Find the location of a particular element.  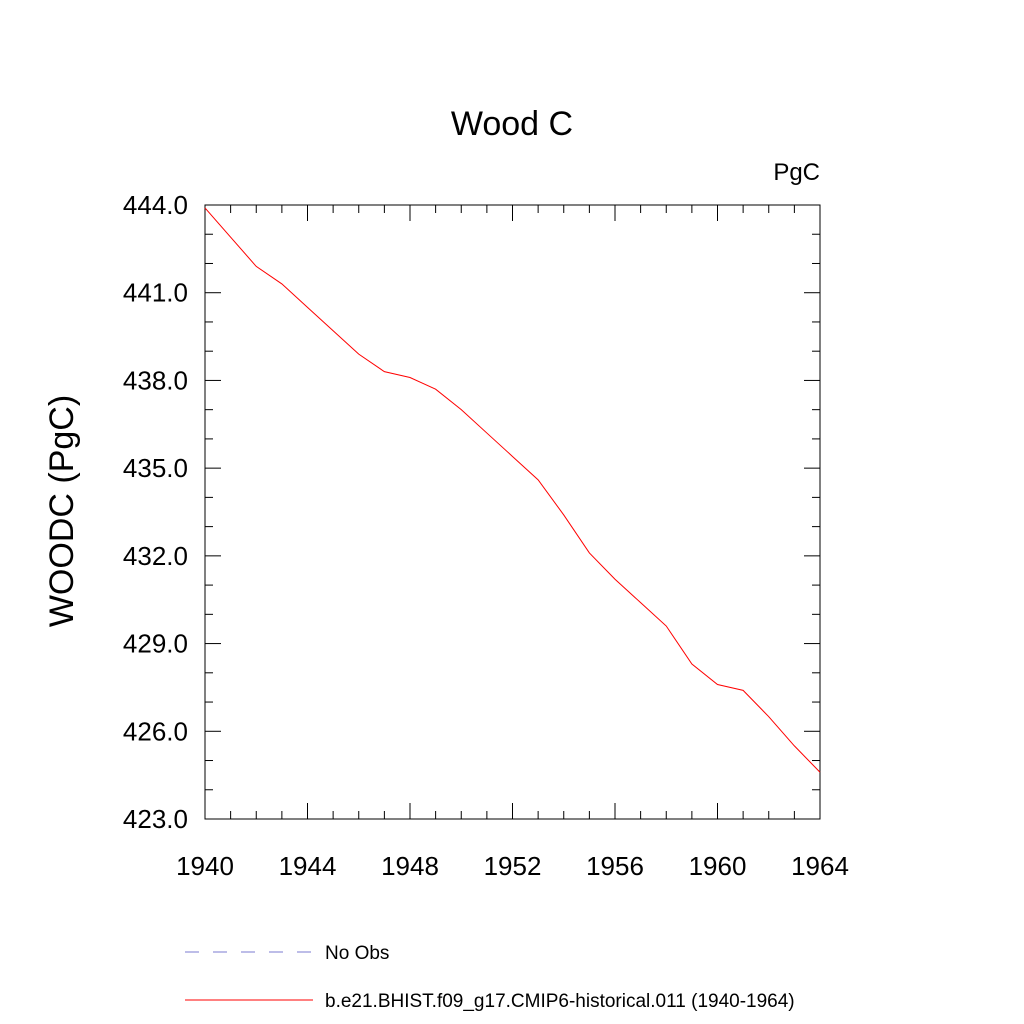

x-tick-label: 1960 is located at coordinates (718, 866).